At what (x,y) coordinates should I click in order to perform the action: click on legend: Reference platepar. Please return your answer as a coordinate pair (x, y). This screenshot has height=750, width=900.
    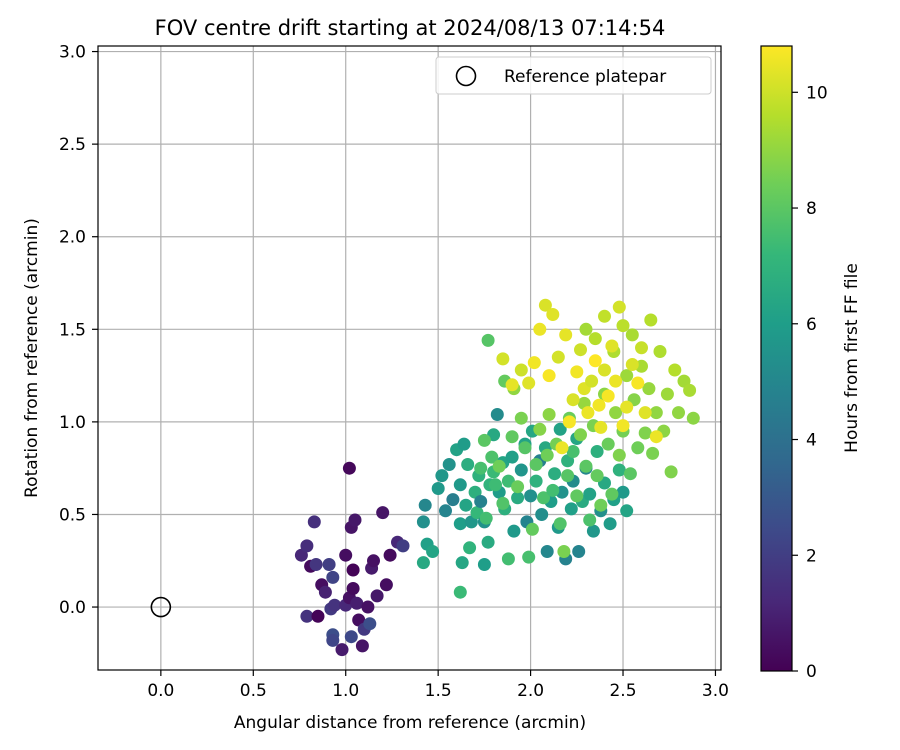
    Looking at the image, I should click on (573, 75).